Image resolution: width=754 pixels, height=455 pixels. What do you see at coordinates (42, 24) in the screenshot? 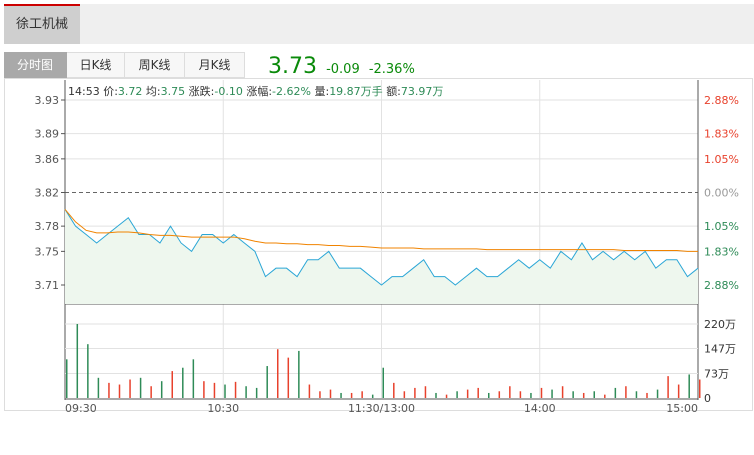
I see `stock-tab: 徐工机械` at bounding box center [42, 24].